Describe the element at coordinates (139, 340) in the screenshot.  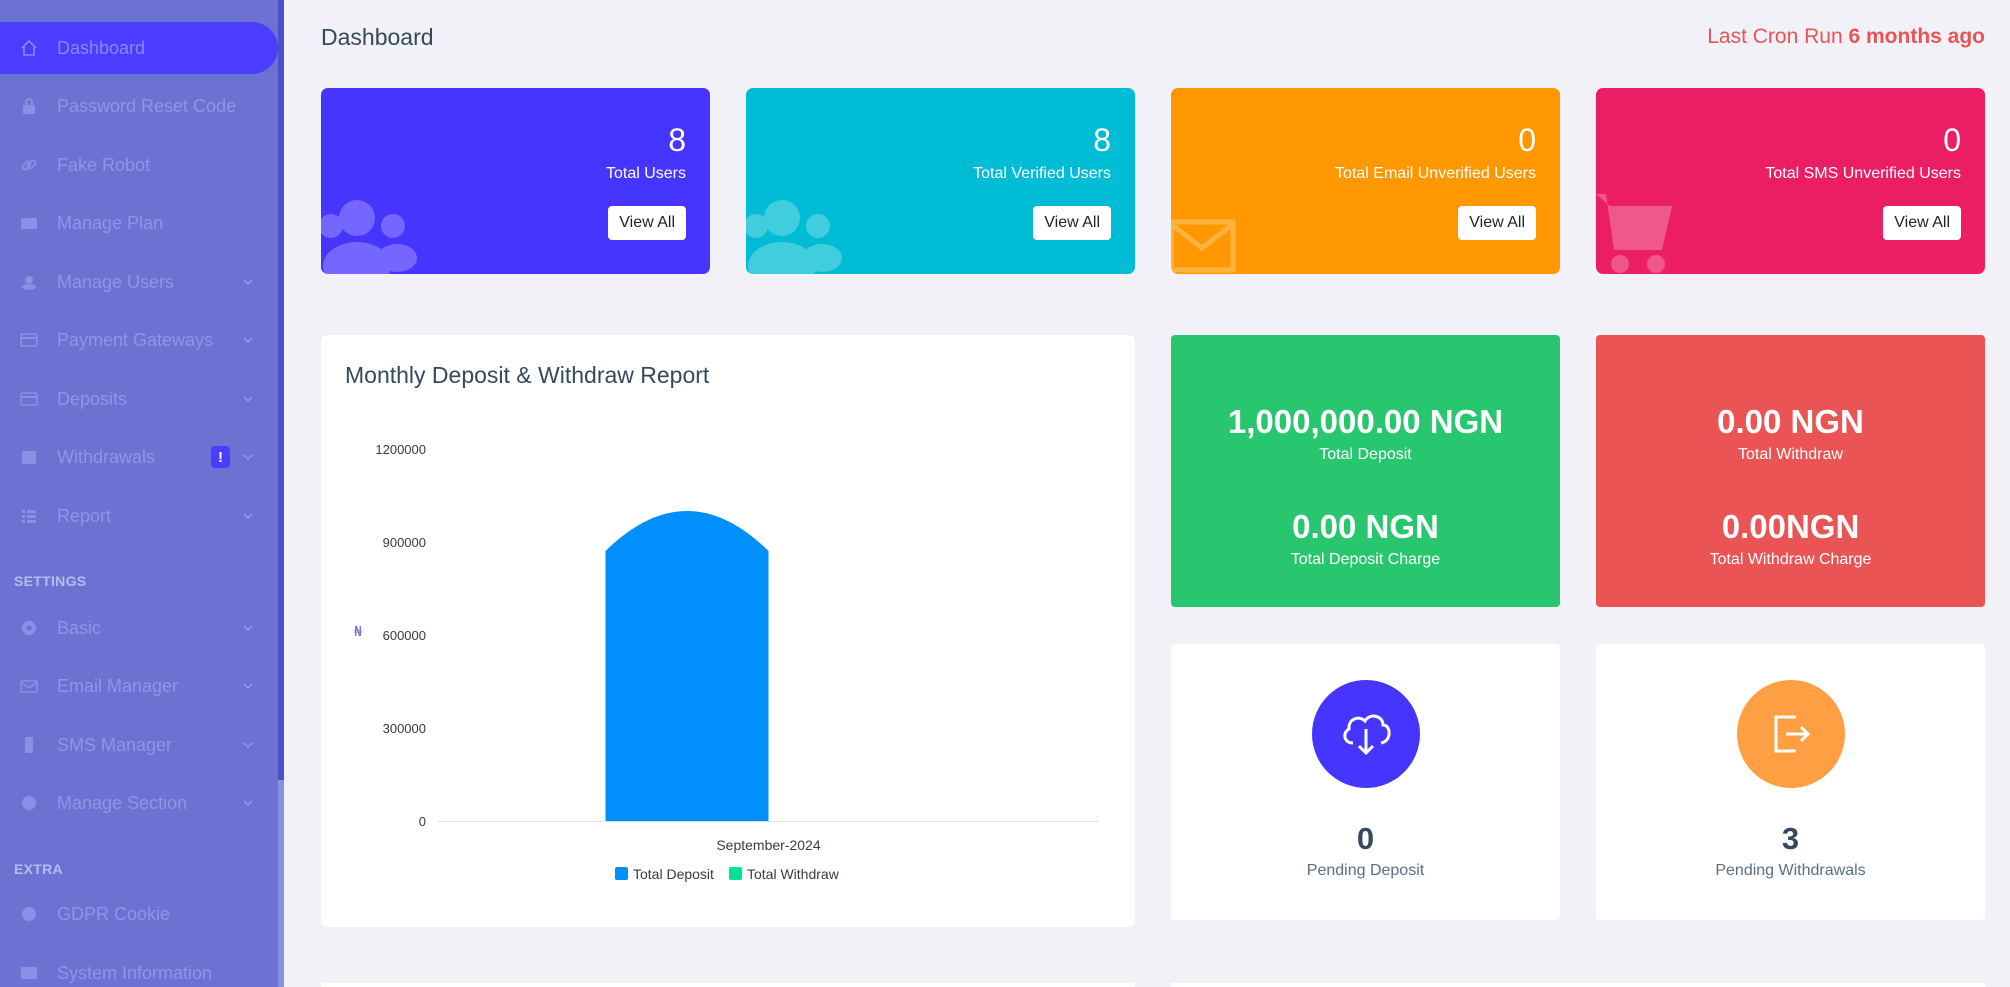
I see `sidebar-item-payment-gateways: Payment Gateways` at that location.